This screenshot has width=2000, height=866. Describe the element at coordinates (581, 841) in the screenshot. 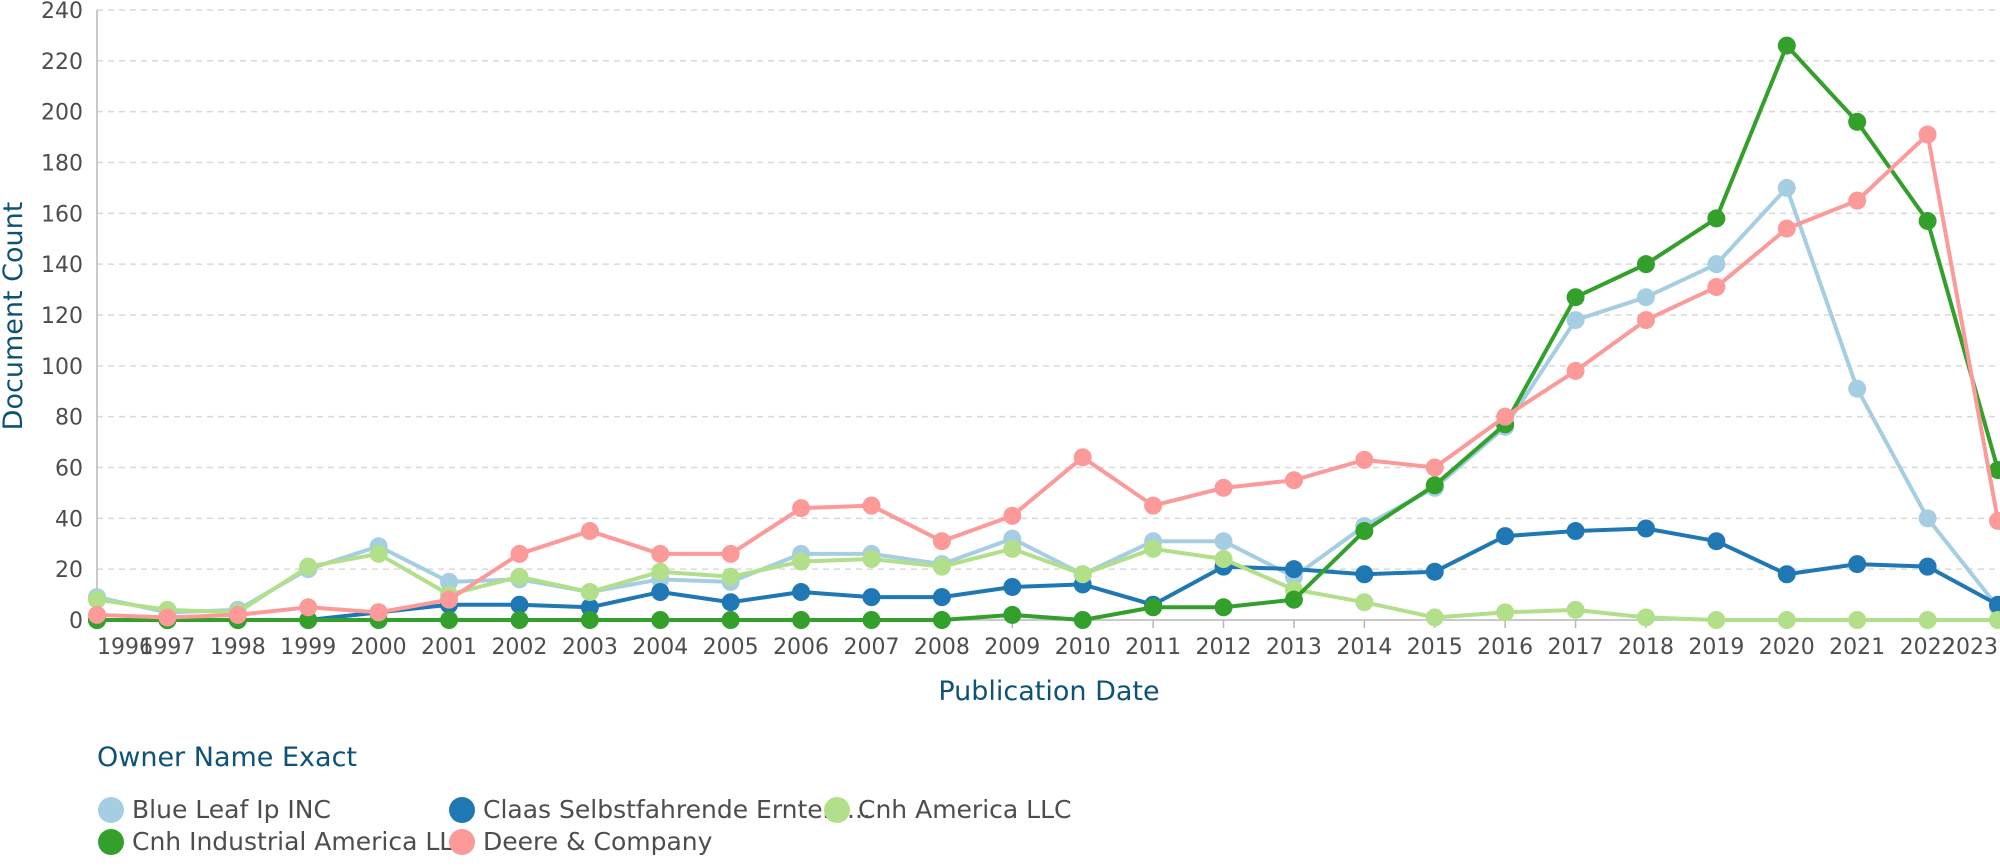

I see `legend-item: Deere & Company` at that location.